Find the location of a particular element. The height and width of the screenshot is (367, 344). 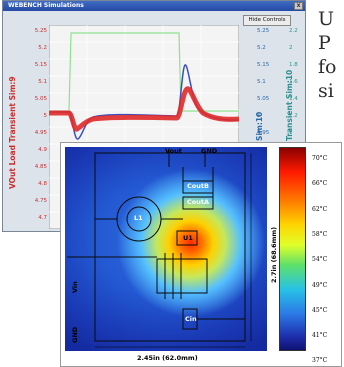

temperature-tick-label: 66°C is located at coordinates (320, 184).